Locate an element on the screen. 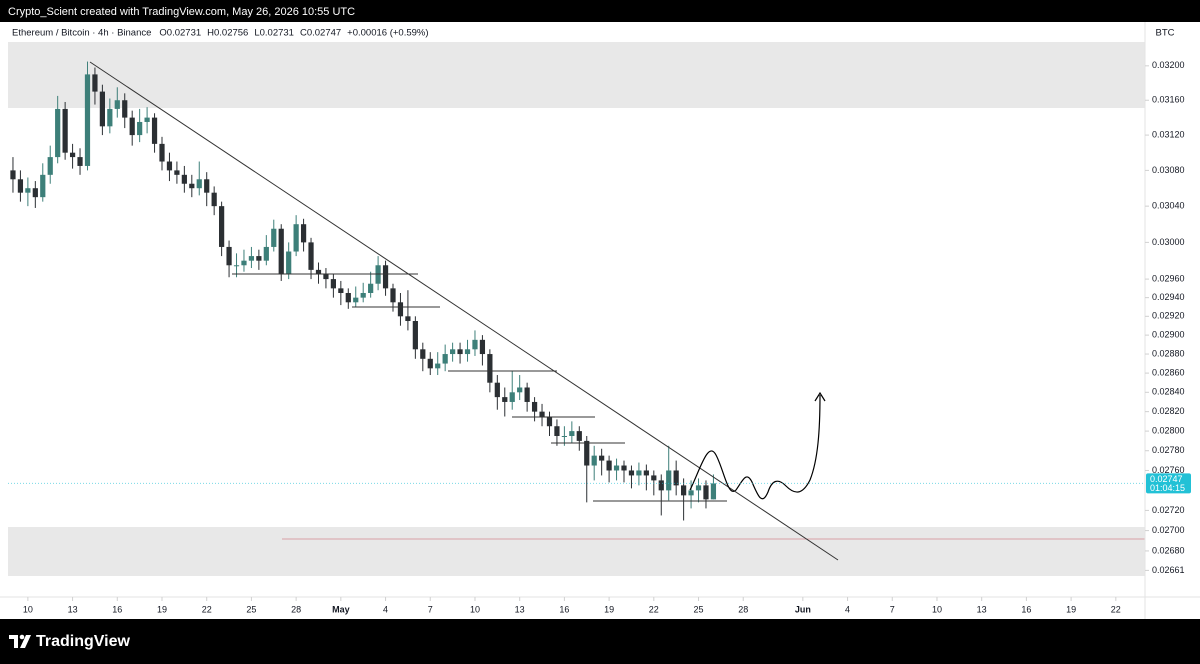 This screenshot has height=664, width=1200. y-tick-label: 0.02760 is located at coordinates (1168, 470).